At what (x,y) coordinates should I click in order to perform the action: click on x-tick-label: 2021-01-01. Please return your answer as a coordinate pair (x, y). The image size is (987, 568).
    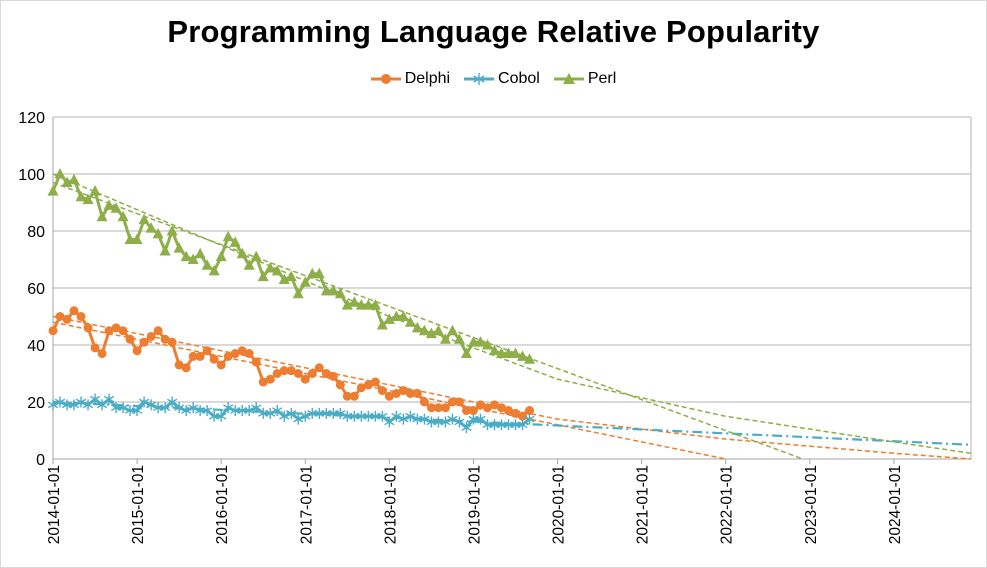
    Looking at the image, I should click on (643, 504).